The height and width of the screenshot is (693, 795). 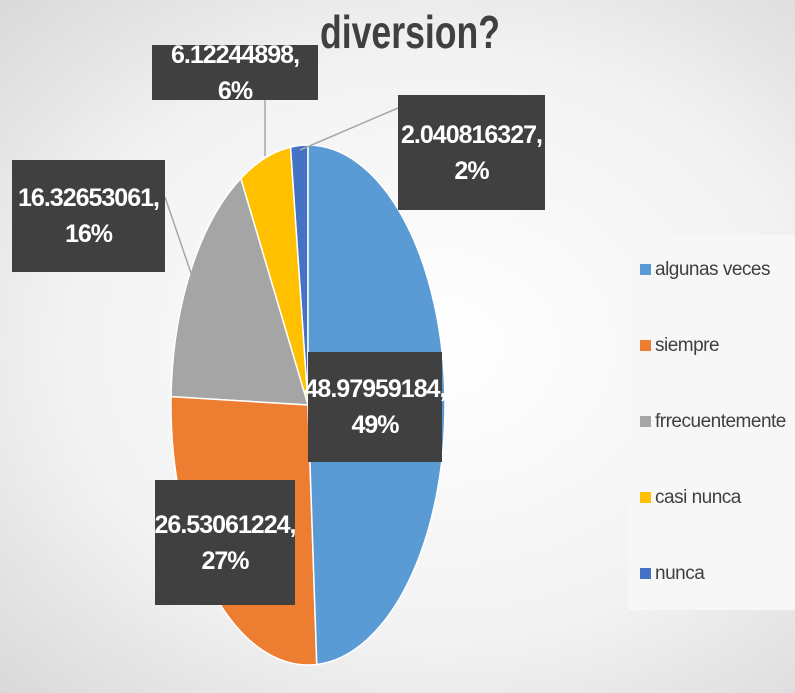 I want to click on legend-item: frrecuentemente, so click(x=713, y=422).